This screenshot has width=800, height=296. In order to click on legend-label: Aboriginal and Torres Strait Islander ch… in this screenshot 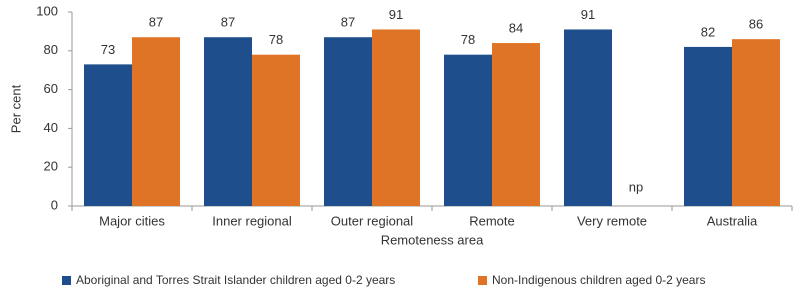, I will do `click(235, 280)`.